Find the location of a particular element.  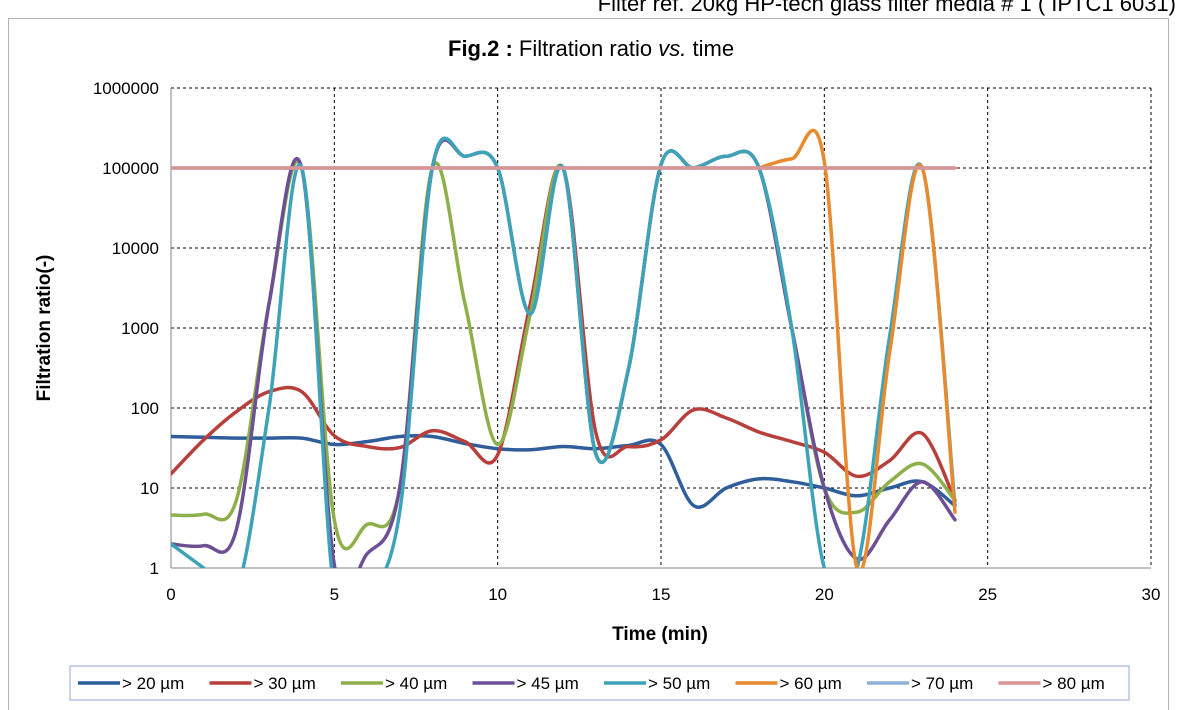

y-tick-label: 1000 is located at coordinates (140, 328).